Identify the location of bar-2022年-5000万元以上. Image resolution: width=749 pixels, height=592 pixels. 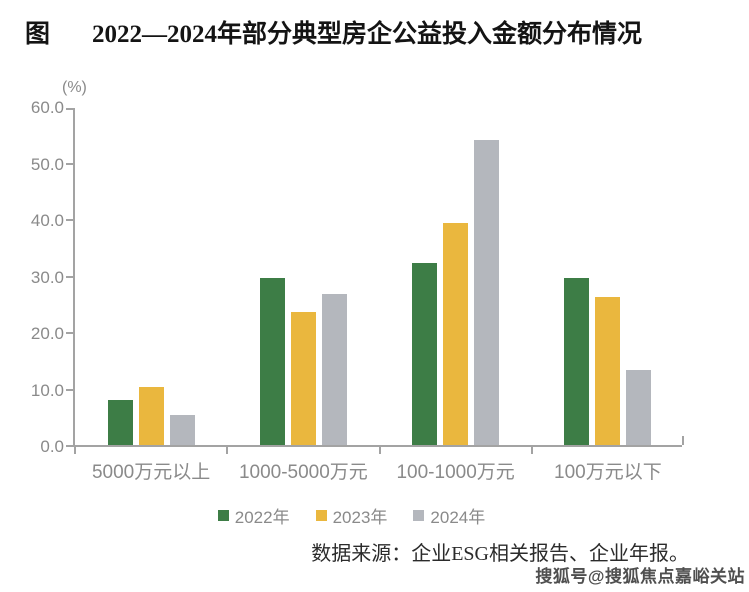
(120, 422).